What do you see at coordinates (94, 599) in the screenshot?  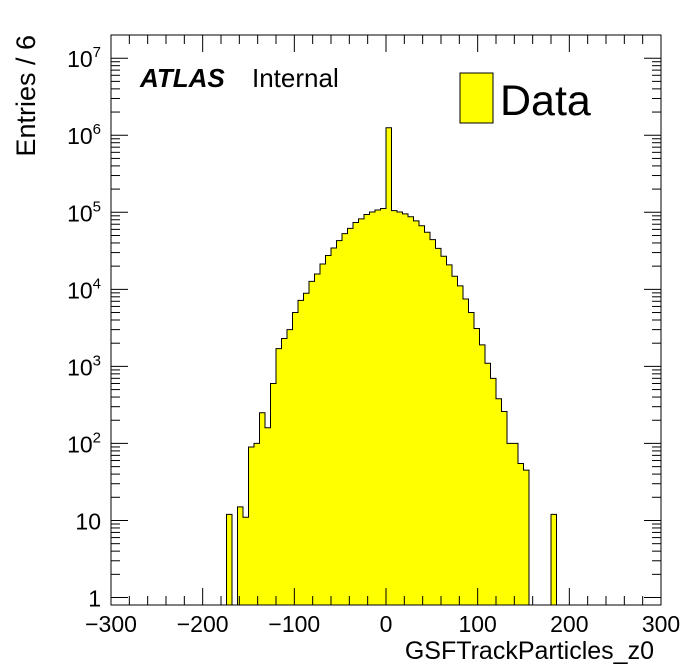 I see `y-tick-label: 1` at bounding box center [94, 599].